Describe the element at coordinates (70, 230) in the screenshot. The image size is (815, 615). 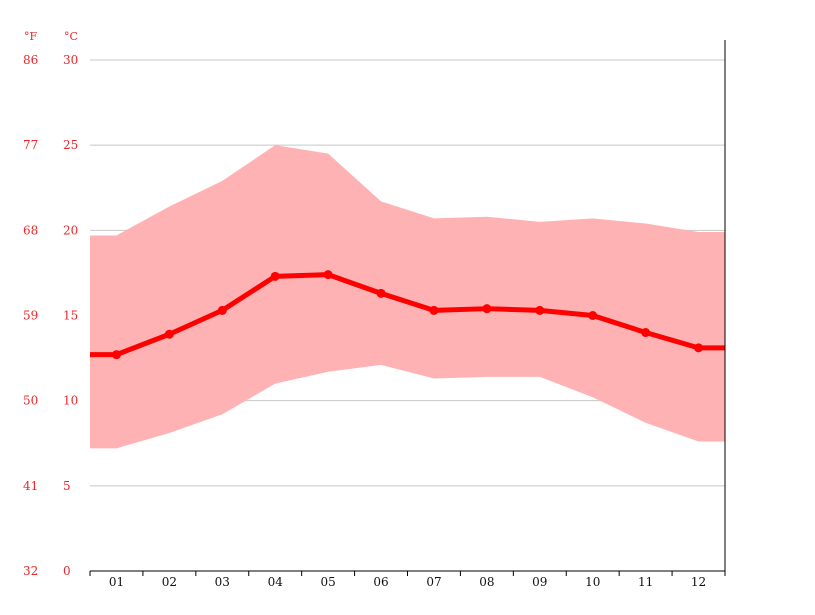
I see `y-tick-celsius-20: 20` at that location.